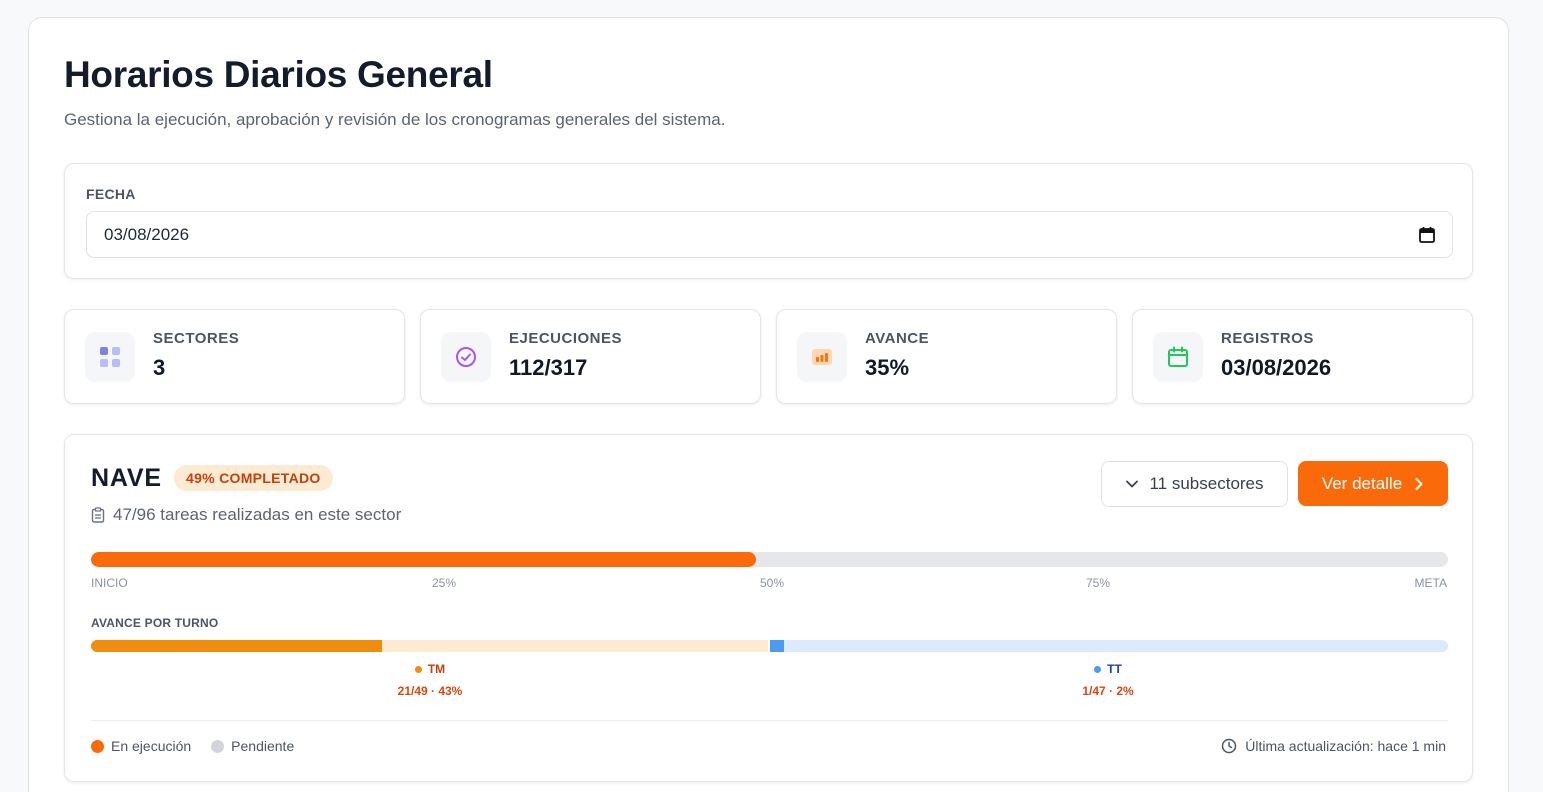 The image size is (1543, 792). I want to click on shift-name: TM, so click(430, 669).